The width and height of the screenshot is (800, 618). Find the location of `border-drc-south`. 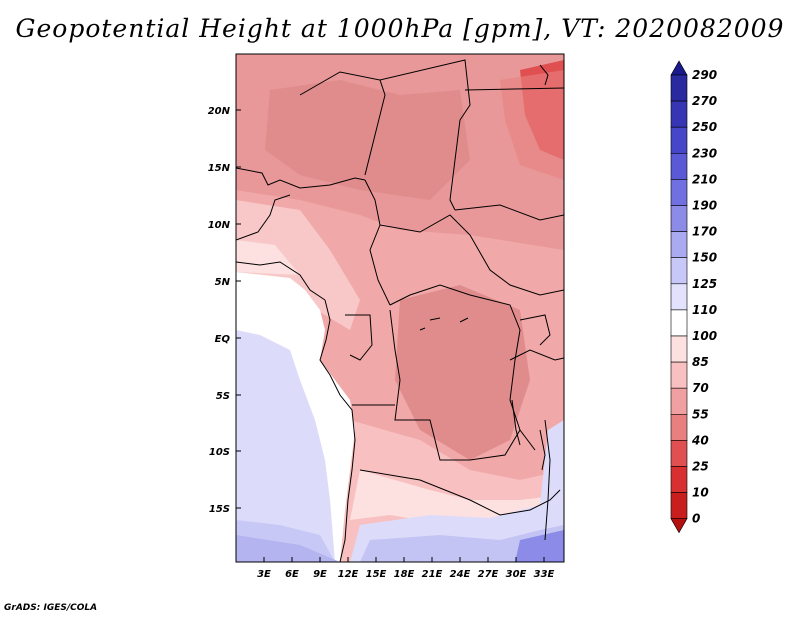

border-drc-south is located at coordinates (455, 385).